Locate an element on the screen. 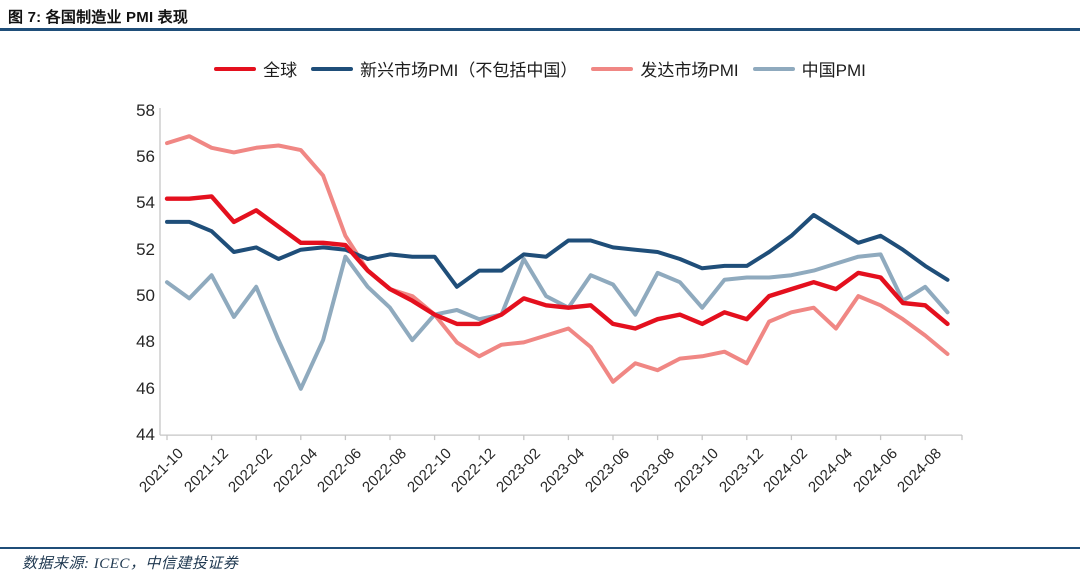  chart-legend: 全球 新兴市场PMI（不包括中国） 发达市场PMI 中国PMI is located at coordinates (540, 68).